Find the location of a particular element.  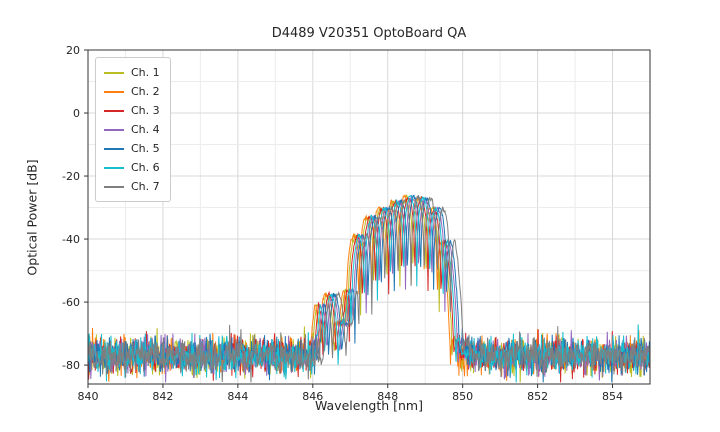

legend-entry: Ch. 7 is located at coordinates (132, 186).